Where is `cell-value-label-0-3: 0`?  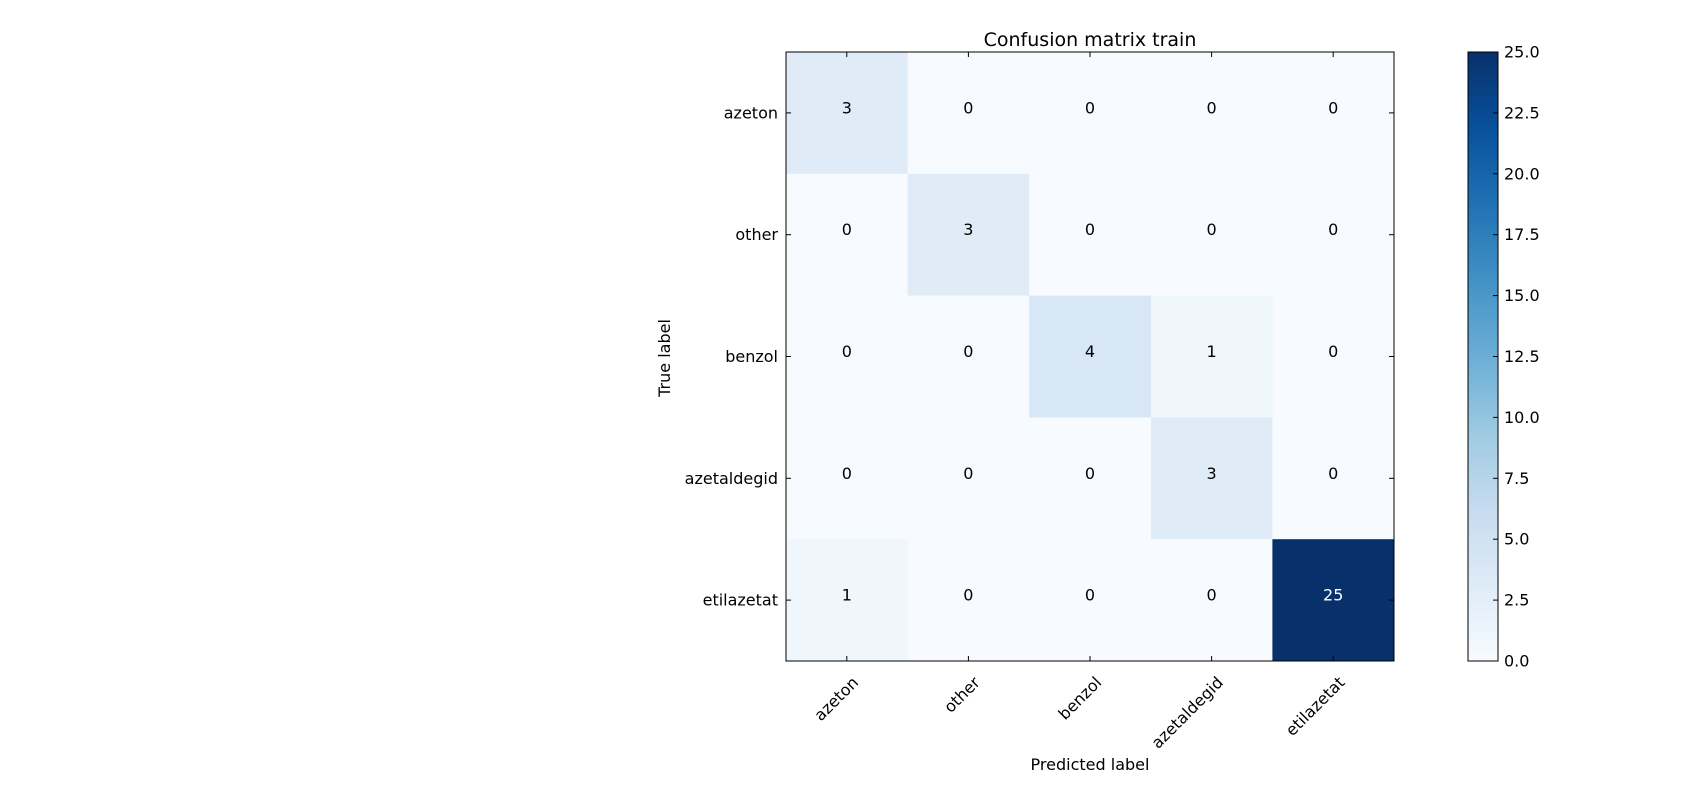
cell-value-label-0-3: 0 is located at coordinates (1212, 107).